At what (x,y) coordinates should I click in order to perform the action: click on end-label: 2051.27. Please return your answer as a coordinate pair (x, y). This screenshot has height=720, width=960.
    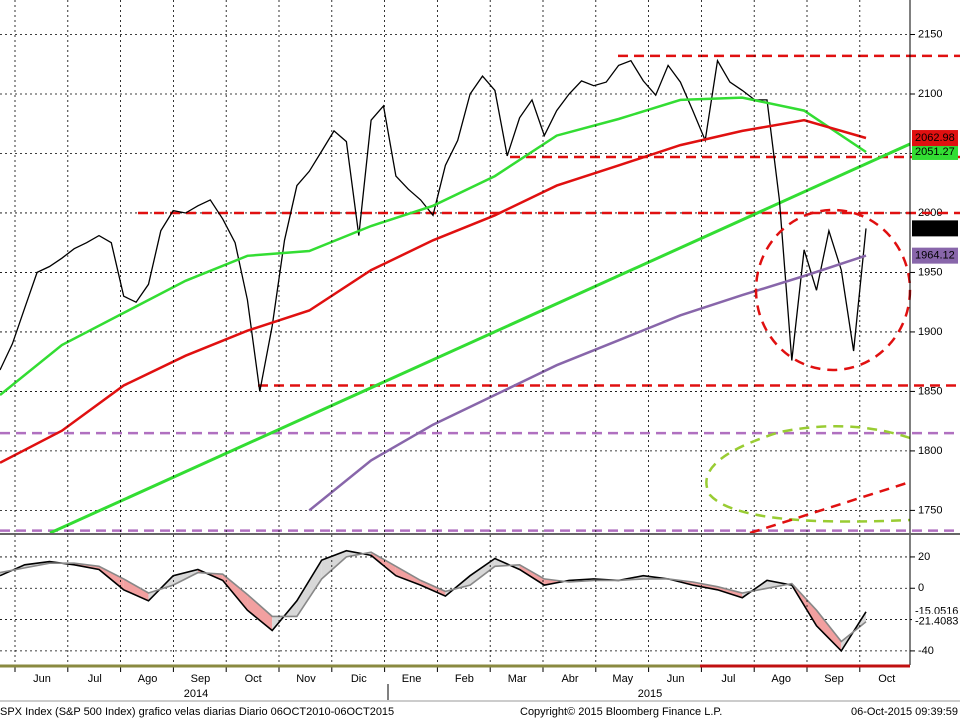
    Looking at the image, I should click on (935, 152).